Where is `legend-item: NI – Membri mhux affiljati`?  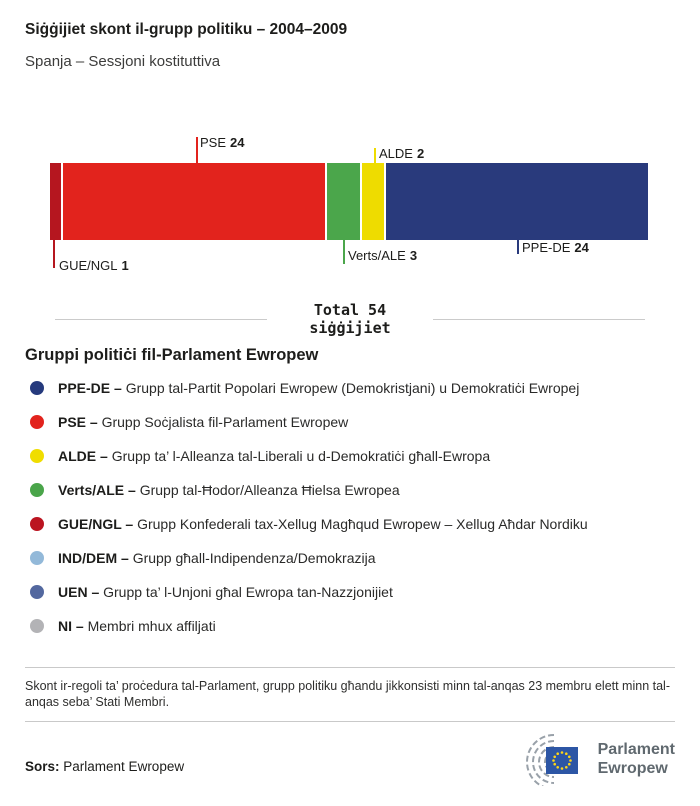
legend-item: NI – Membri mhux affiljati is located at coordinates (350, 626).